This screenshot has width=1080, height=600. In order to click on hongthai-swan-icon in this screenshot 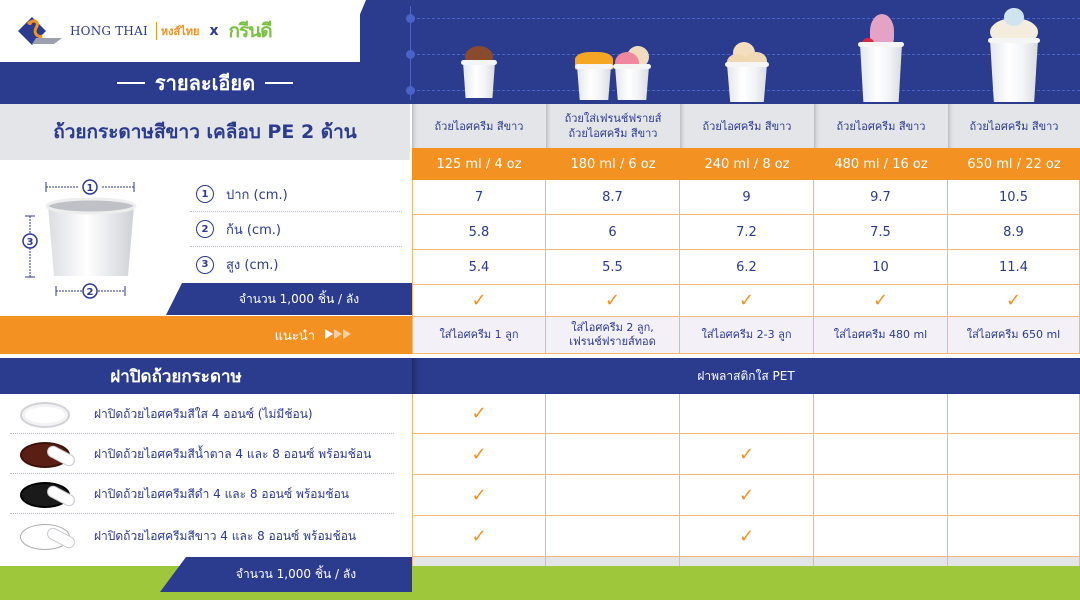, I will do `click(40, 31)`.